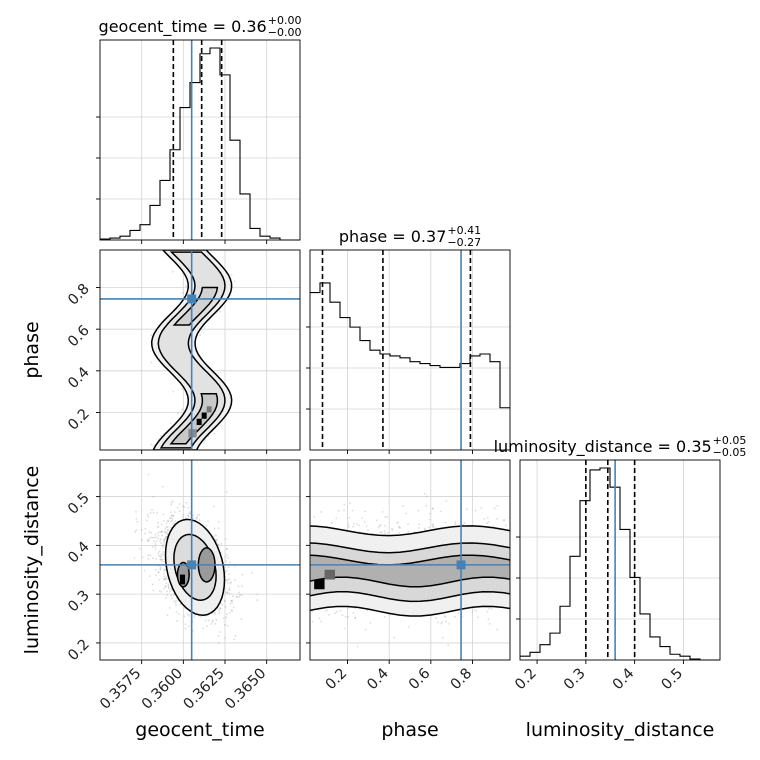  I want to click on density-cell, so click(182, 579).